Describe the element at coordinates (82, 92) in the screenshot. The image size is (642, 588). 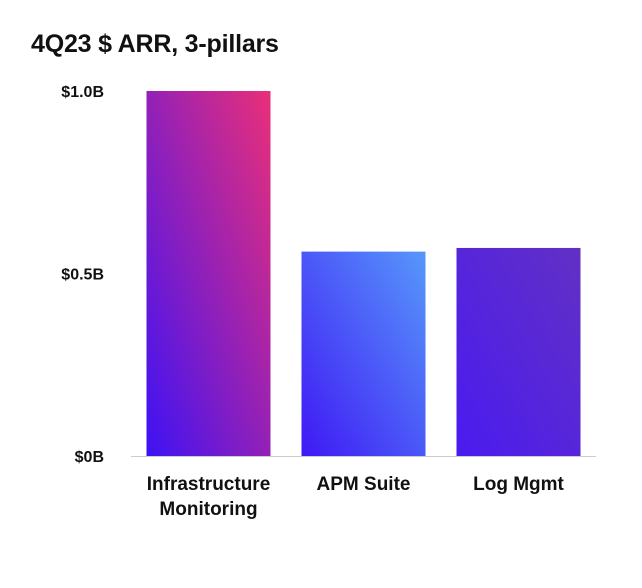
I see `y-tick-label: $1.0B` at that location.